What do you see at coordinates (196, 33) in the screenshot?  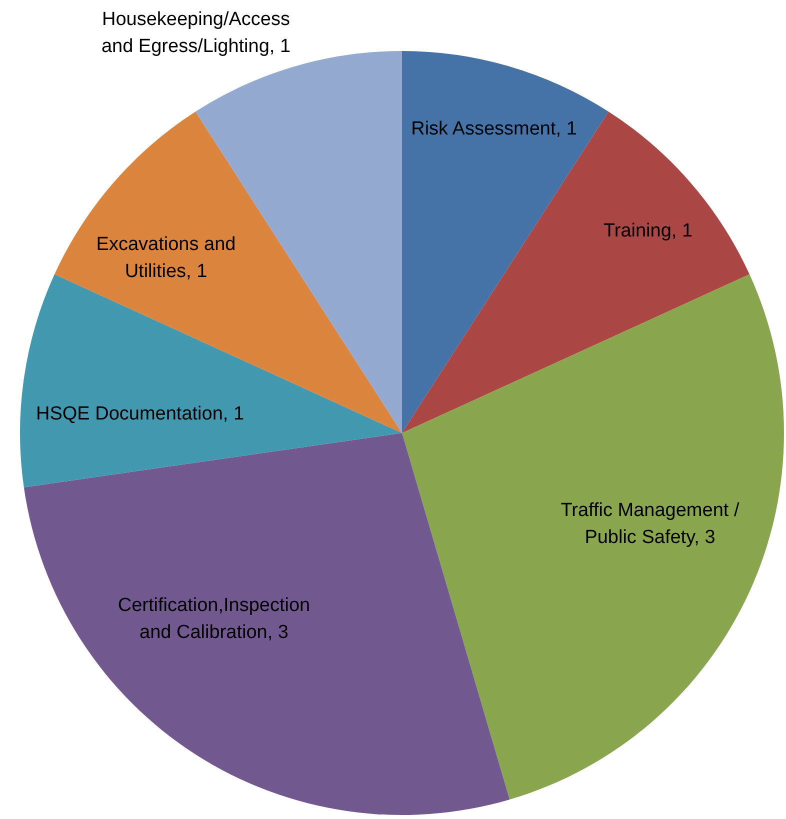 I see `slice-label: Housekeeping/Access and Egress/Lighting, 1` at bounding box center [196, 33].